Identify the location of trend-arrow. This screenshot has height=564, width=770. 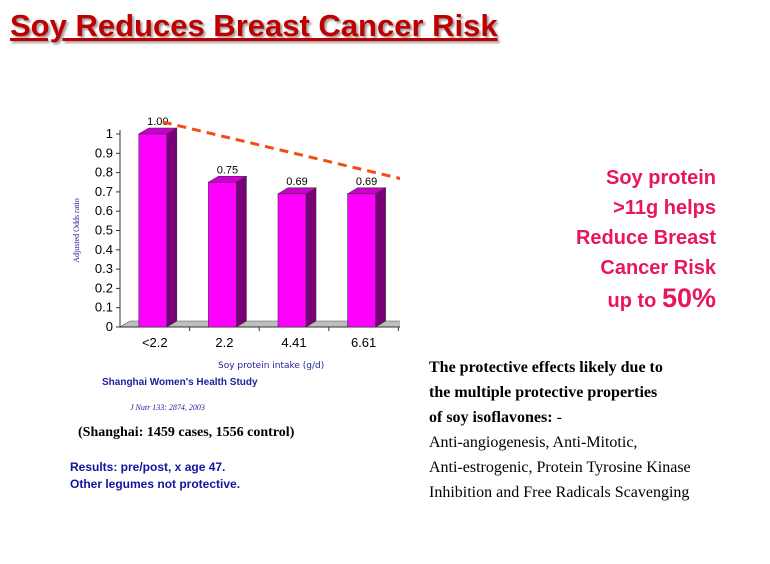
(281, 150).